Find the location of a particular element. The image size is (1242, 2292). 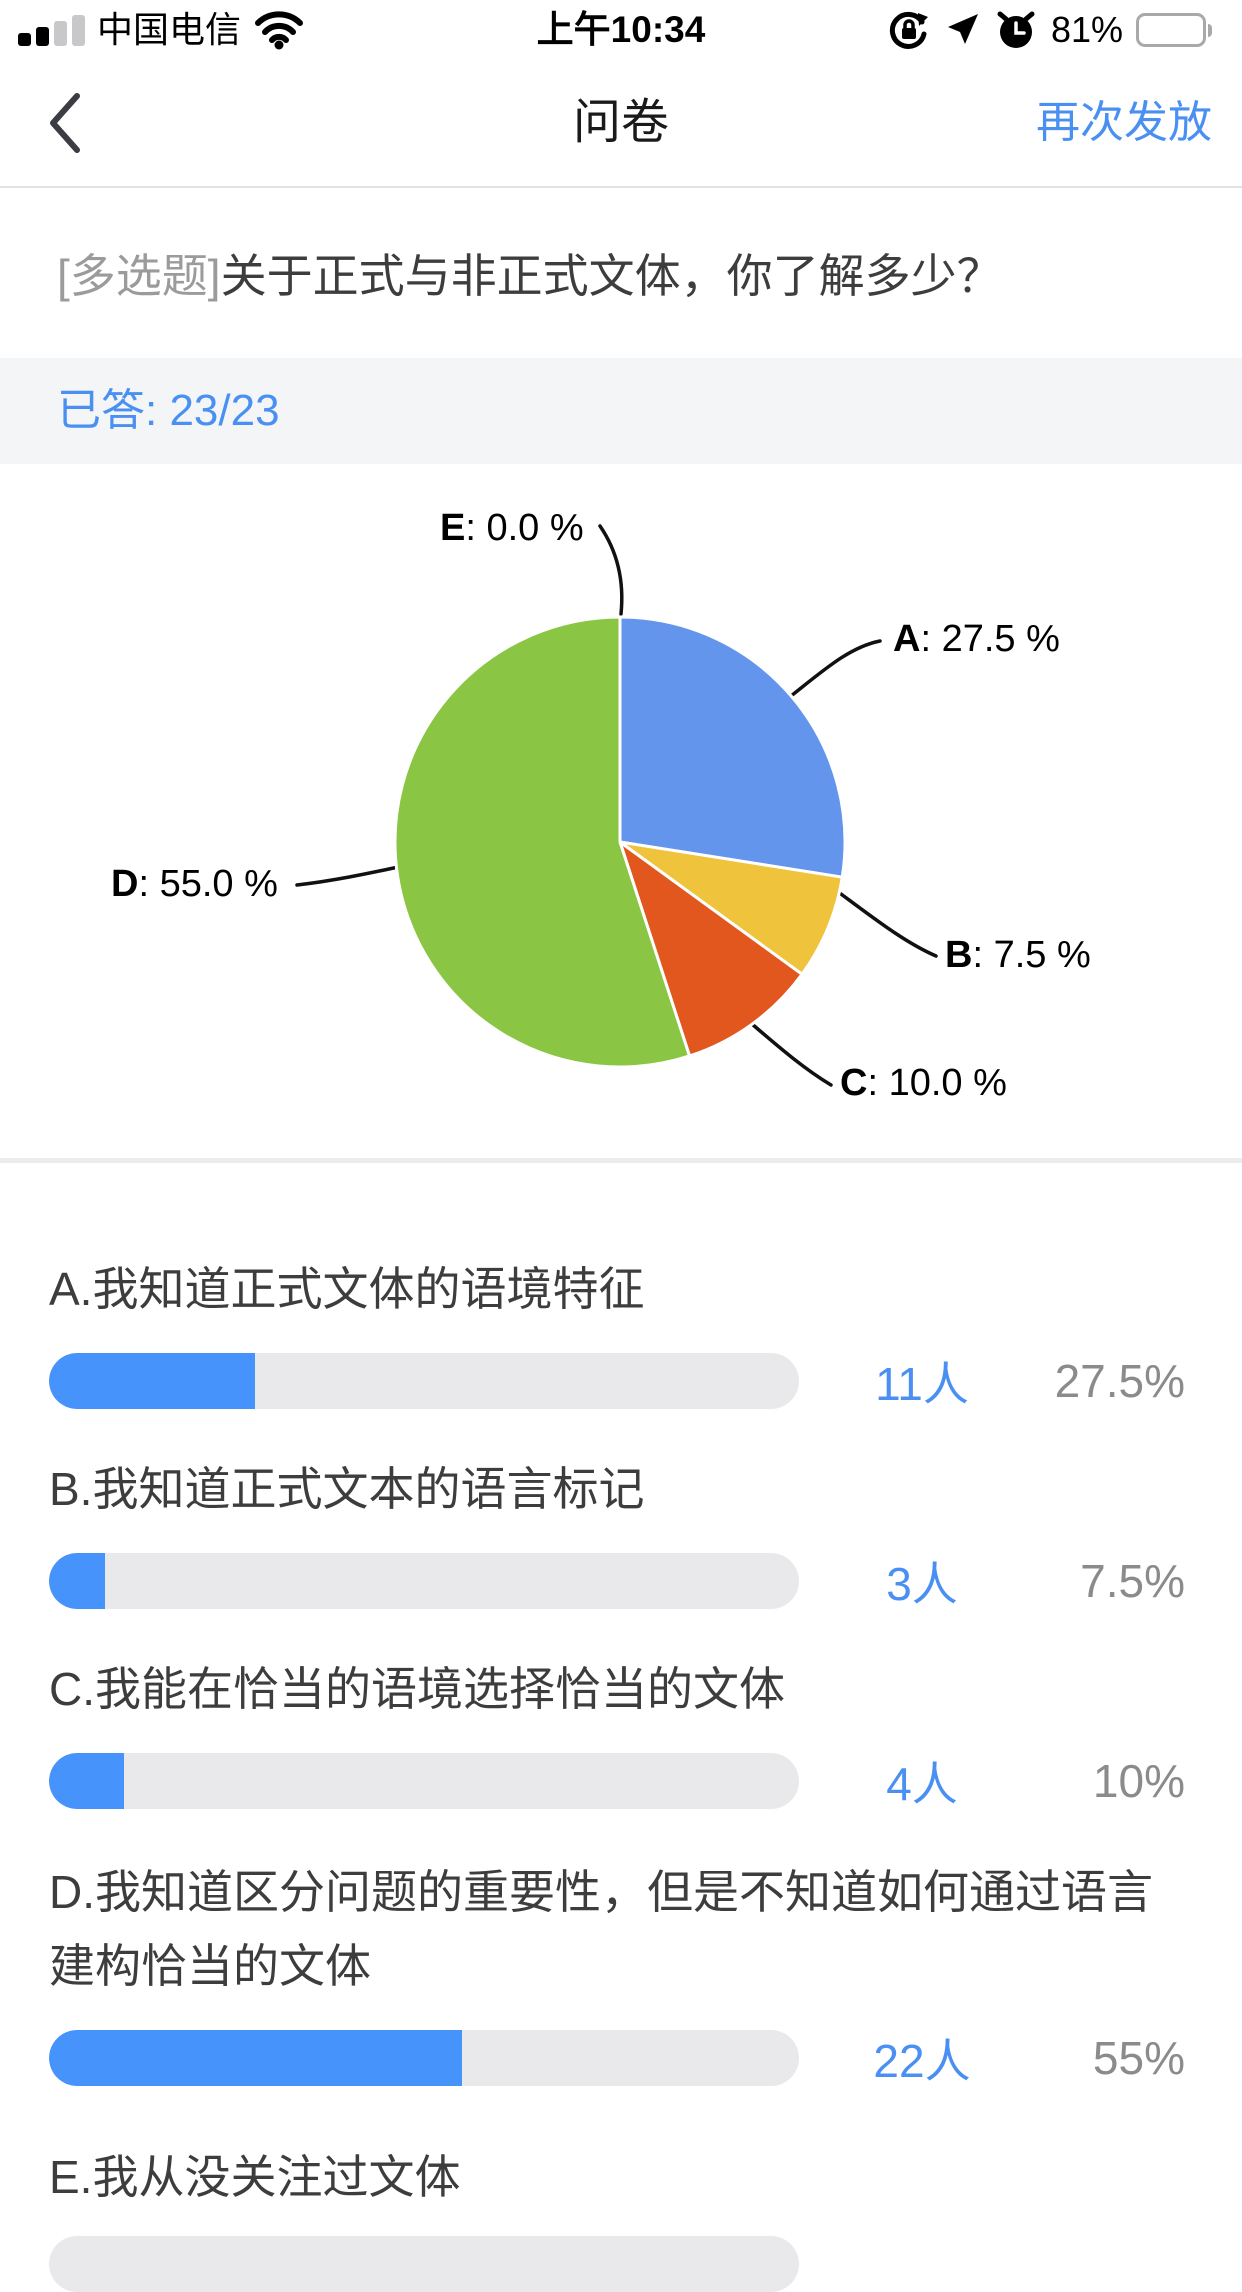

option-title: D.我知道区分问题的重要性，但是不知道如何通过语言建构恰当的文体 is located at coordinates (601, 1929).